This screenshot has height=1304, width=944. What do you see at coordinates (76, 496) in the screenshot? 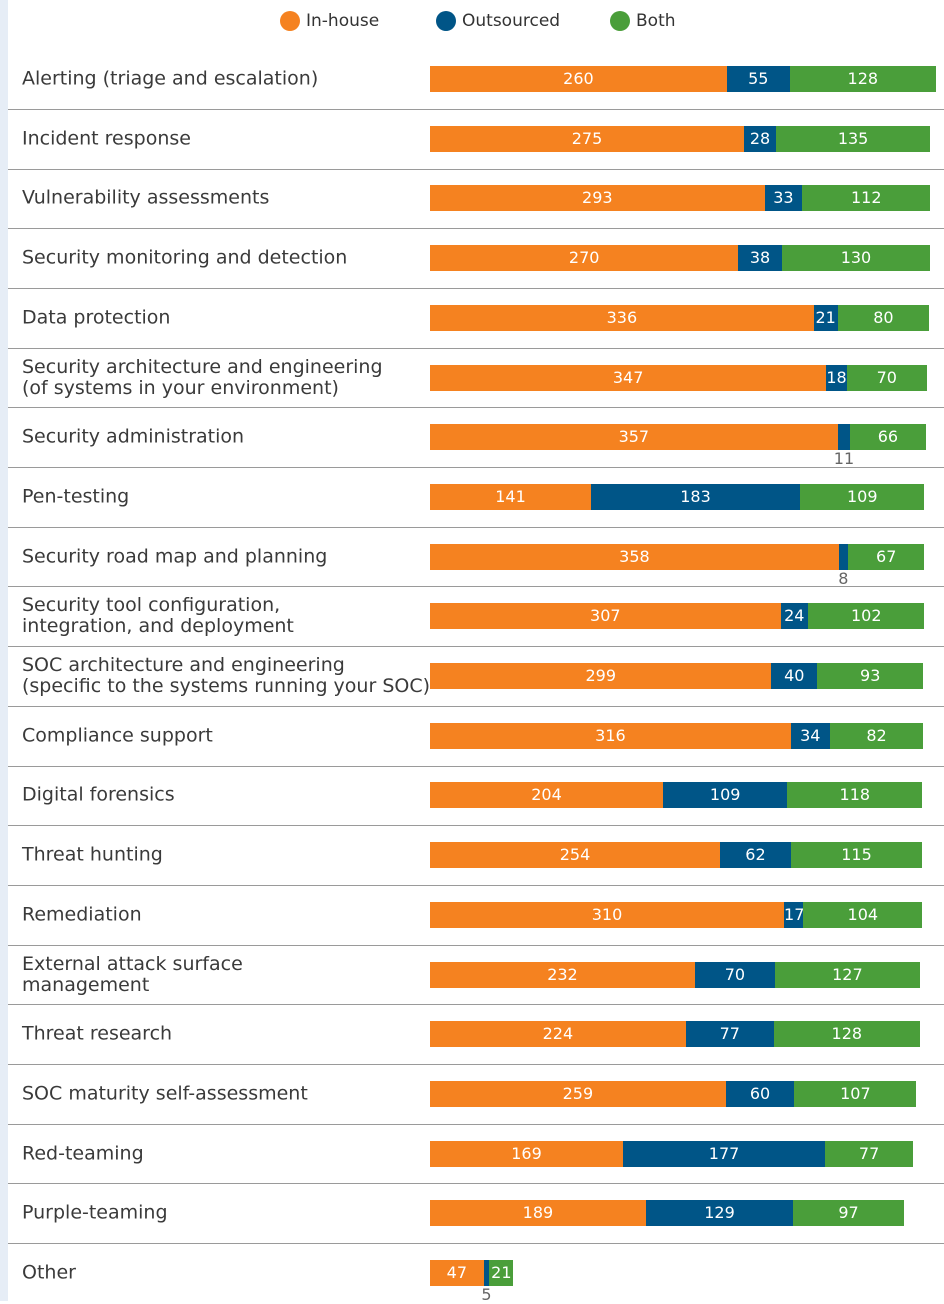
I see `category-label: Pen-testing` at bounding box center [76, 496].